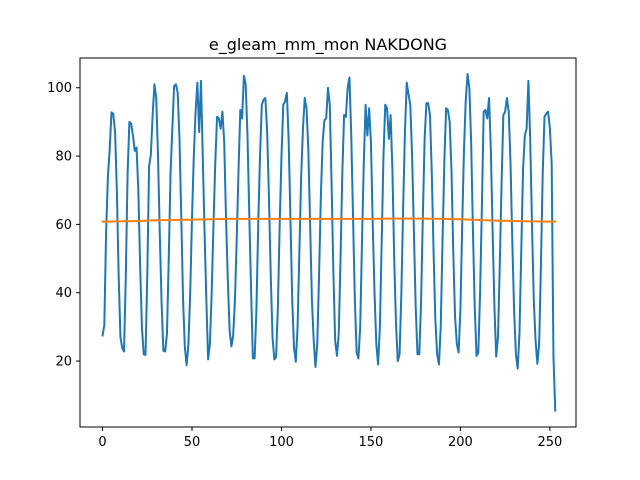 This screenshot has height=480, width=640. What do you see at coordinates (192, 442) in the screenshot?
I see `x-tick-label: 50` at bounding box center [192, 442].